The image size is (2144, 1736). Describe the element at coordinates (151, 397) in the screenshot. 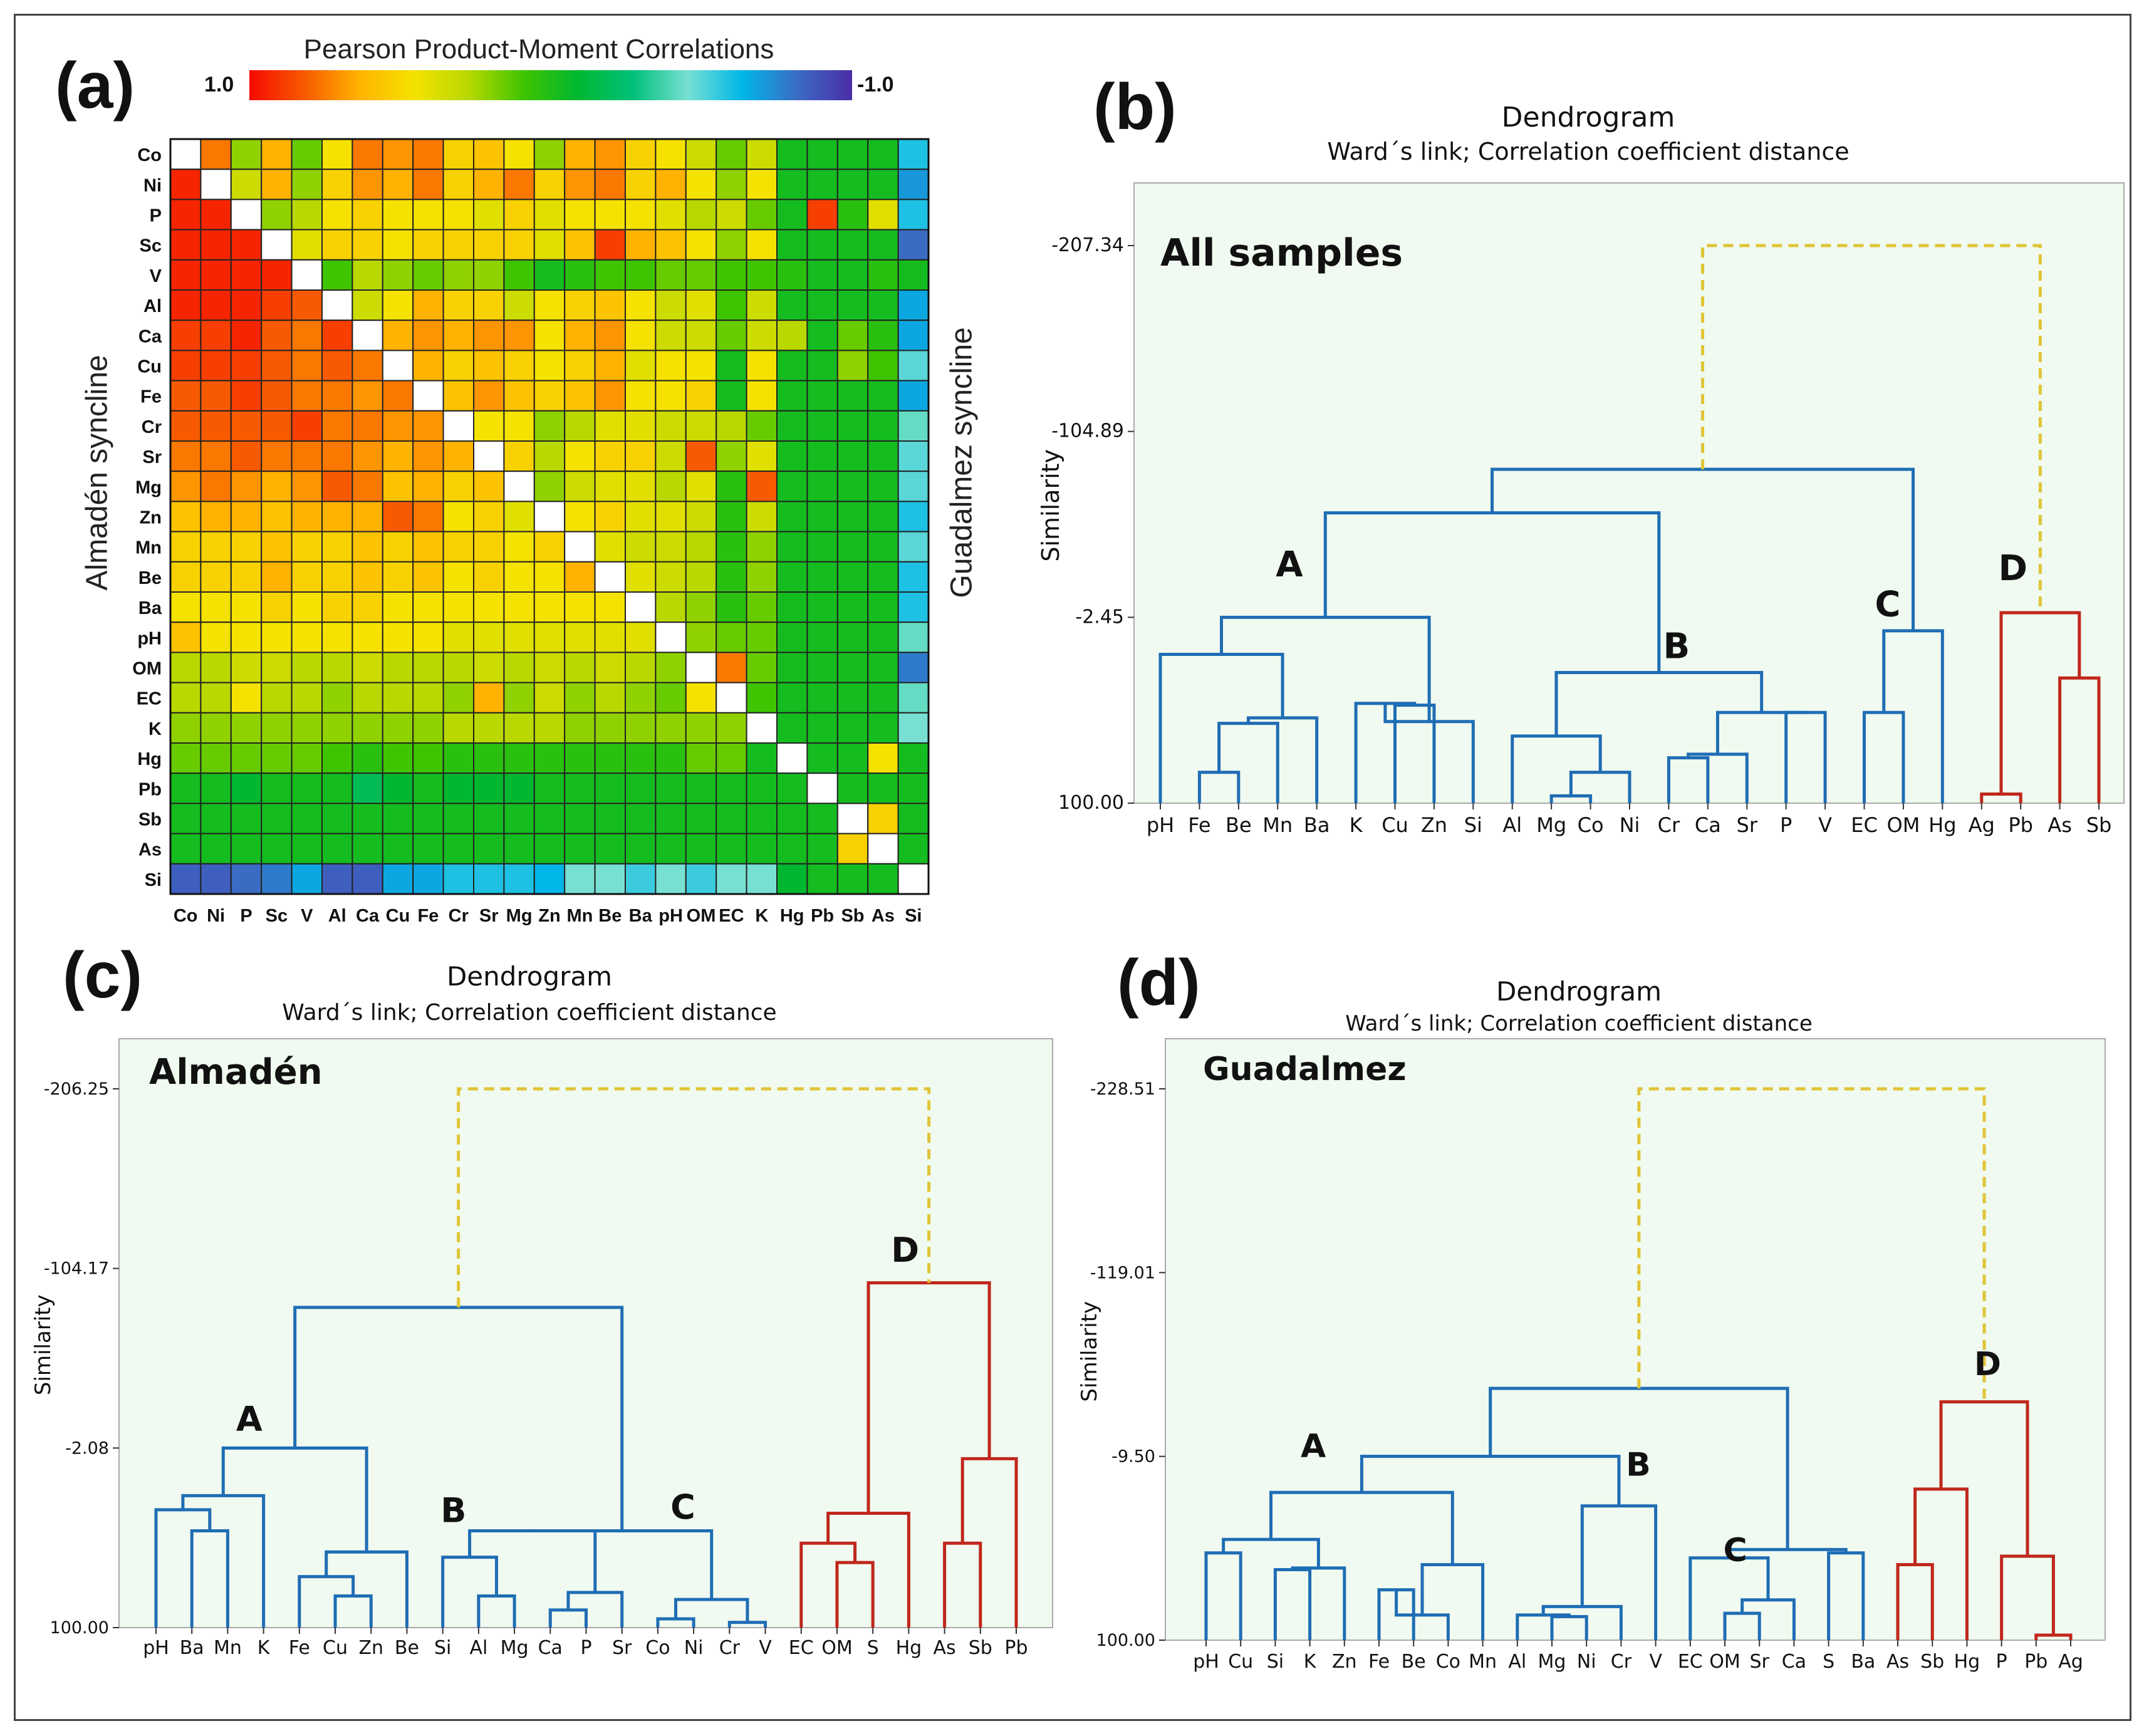

I see `heatmap-row-label: Fe` at that location.